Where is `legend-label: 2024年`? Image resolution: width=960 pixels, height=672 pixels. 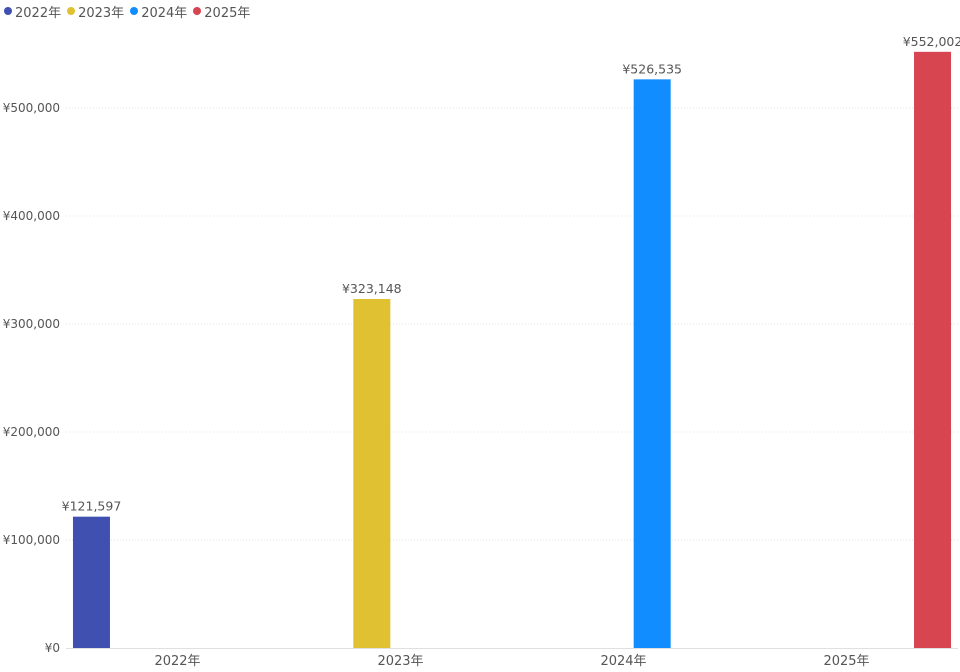
legend-label: 2024年 is located at coordinates (164, 13).